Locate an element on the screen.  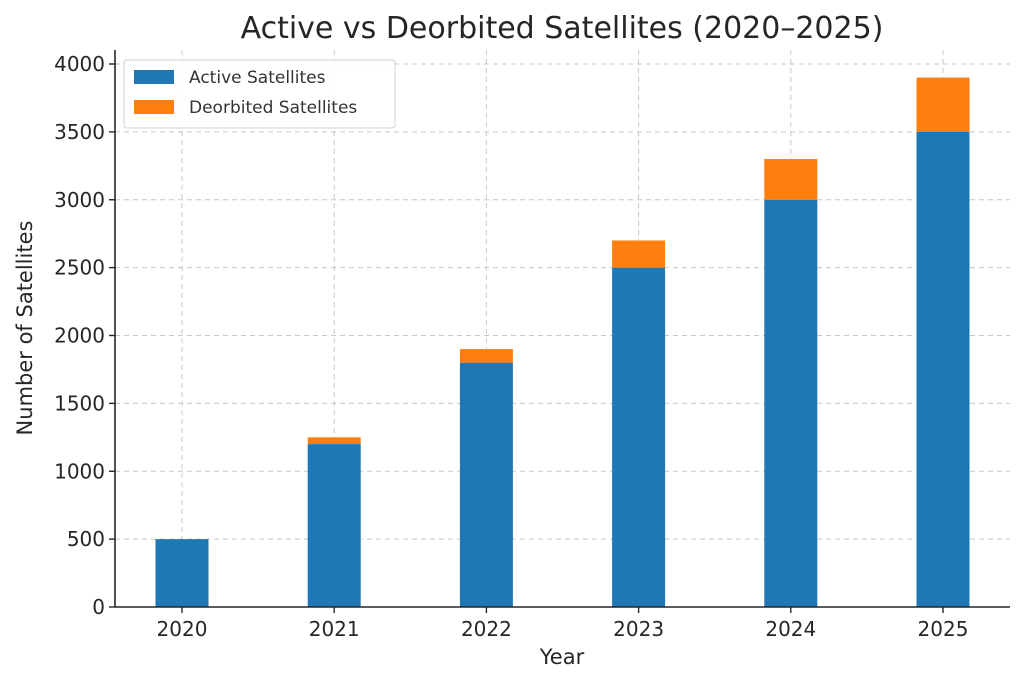
x-tick-label: 2022 is located at coordinates (486, 629).